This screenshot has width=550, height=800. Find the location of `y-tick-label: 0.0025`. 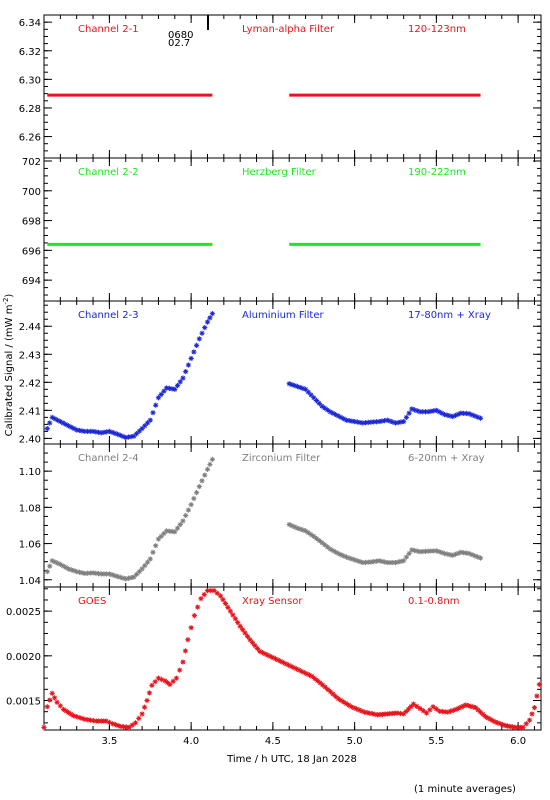

y-tick-label: 0.0025 is located at coordinates (23, 612).